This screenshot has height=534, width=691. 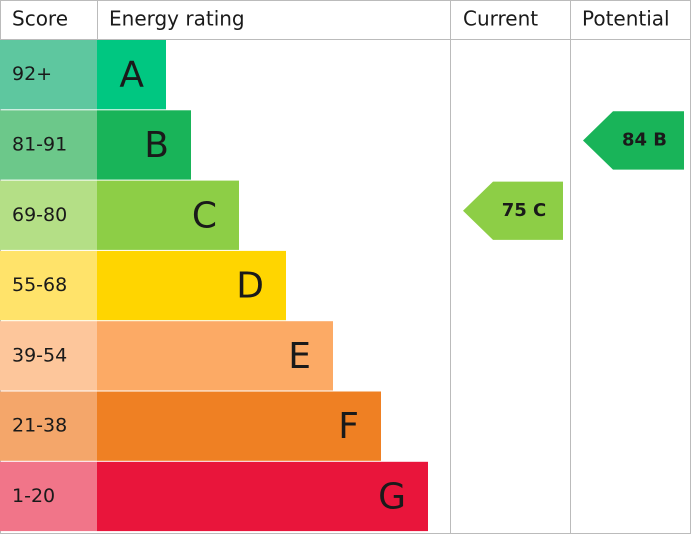 What do you see at coordinates (32, 74) in the screenshot?
I see `score-label: 92+` at bounding box center [32, 74].